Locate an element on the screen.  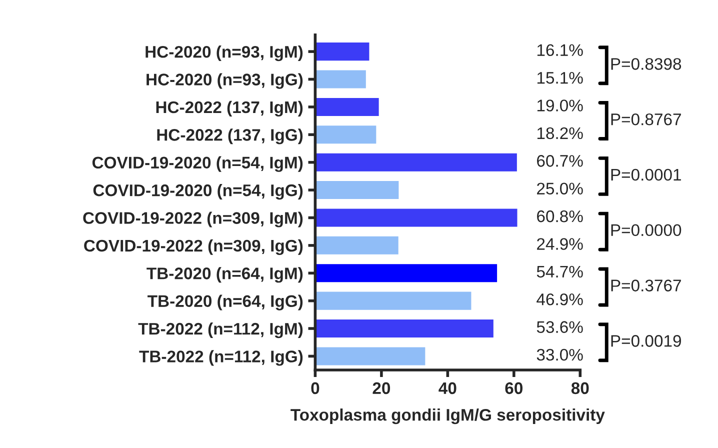
data-label: 16.1% is located at coordinates (560, 50).